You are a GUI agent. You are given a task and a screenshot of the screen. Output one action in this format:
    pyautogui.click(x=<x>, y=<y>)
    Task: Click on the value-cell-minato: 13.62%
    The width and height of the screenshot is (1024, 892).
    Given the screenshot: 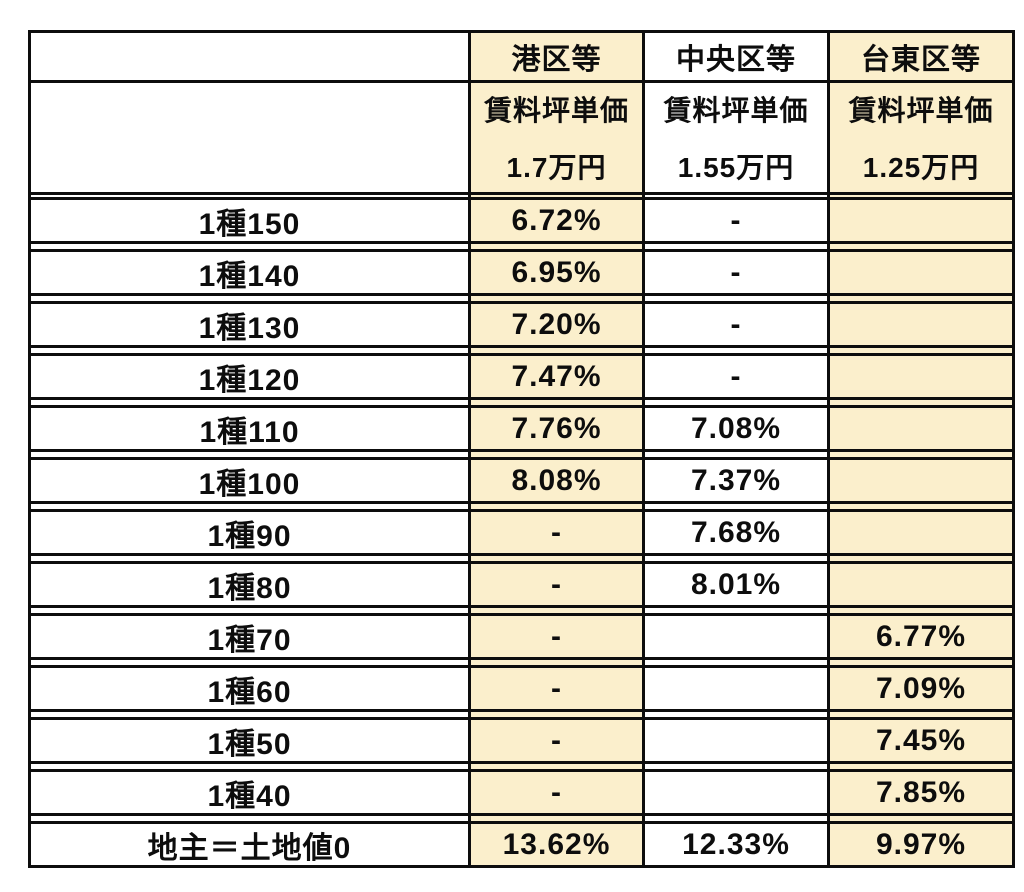 What is the action you would take?
    pyautogui.click(x=558, y=843)
    